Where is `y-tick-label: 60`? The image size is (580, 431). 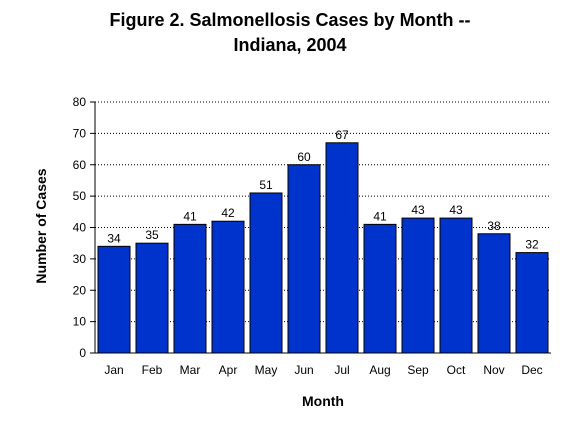
y-tick-label: 60 is located at coordinates (80, 165).